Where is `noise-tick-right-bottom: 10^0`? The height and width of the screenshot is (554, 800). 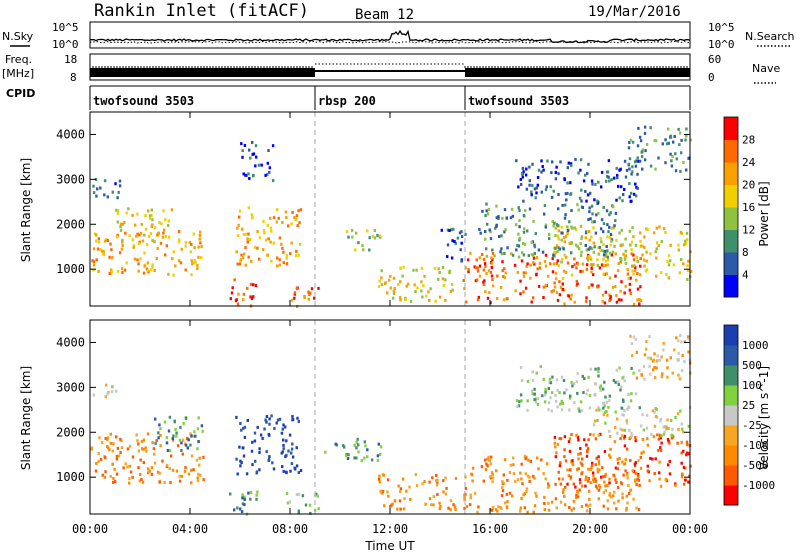
noise-tick-right-bottom: 10^0 is located at coordinates (721, 44).